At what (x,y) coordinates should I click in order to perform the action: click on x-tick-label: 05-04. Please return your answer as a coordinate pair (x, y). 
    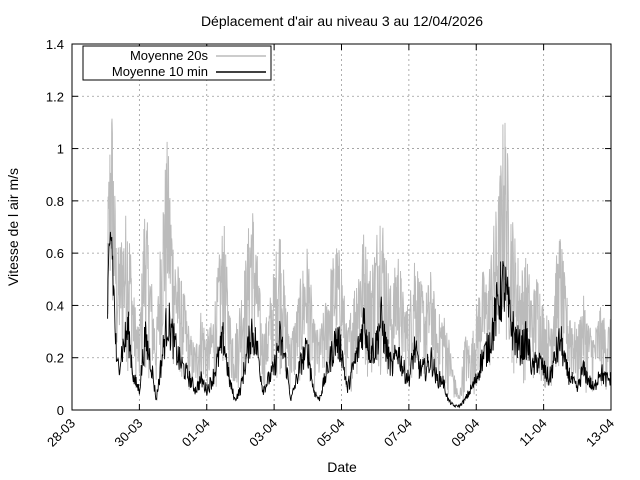
    Looking at the image, I should click on (331, 433).